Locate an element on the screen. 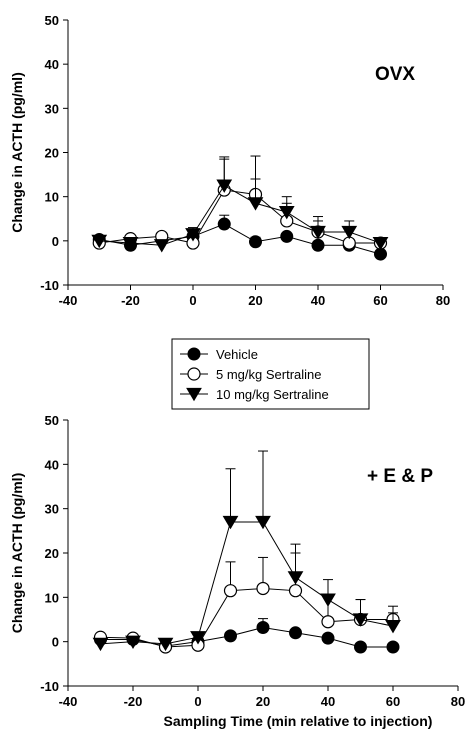  legend-label: Vehicle is located at coordinates (237, 354).